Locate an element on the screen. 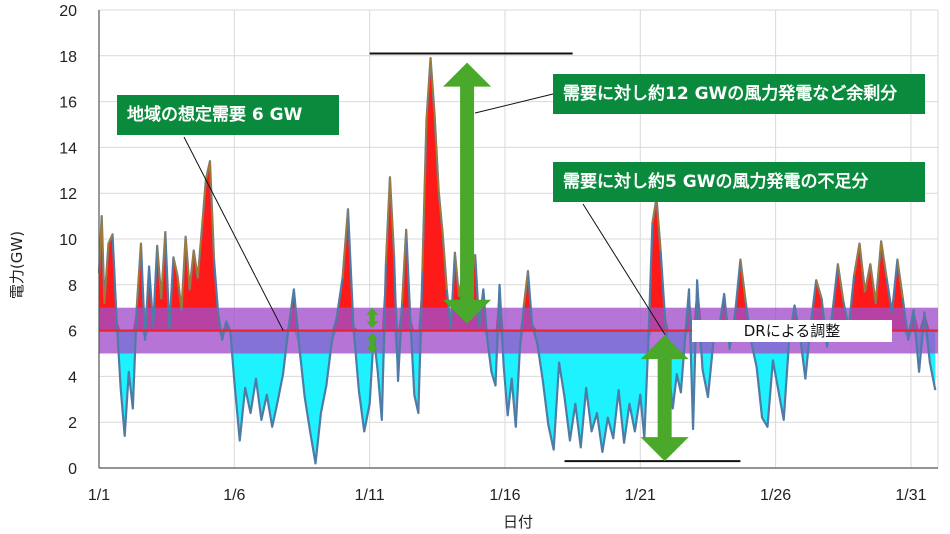 Image resolution: width=950 pixels, height=534 pixels. demand-callout-leader is located at coordinates (233, 233).